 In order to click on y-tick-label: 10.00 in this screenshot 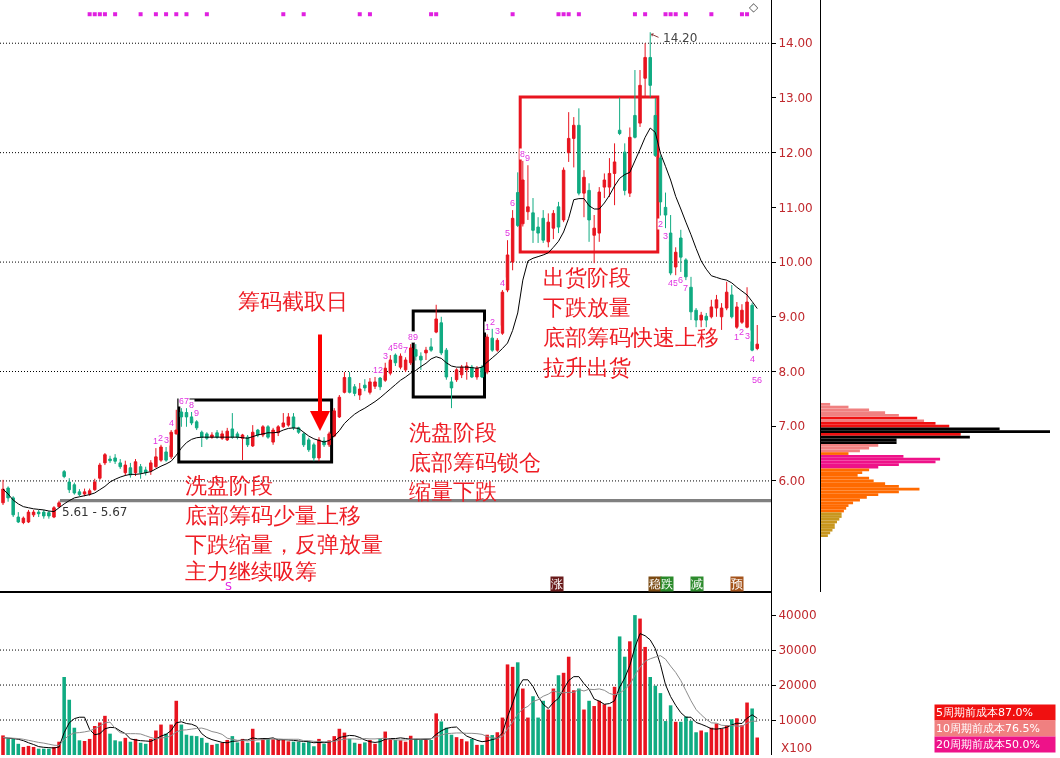, I will do `click(795, 262)`.